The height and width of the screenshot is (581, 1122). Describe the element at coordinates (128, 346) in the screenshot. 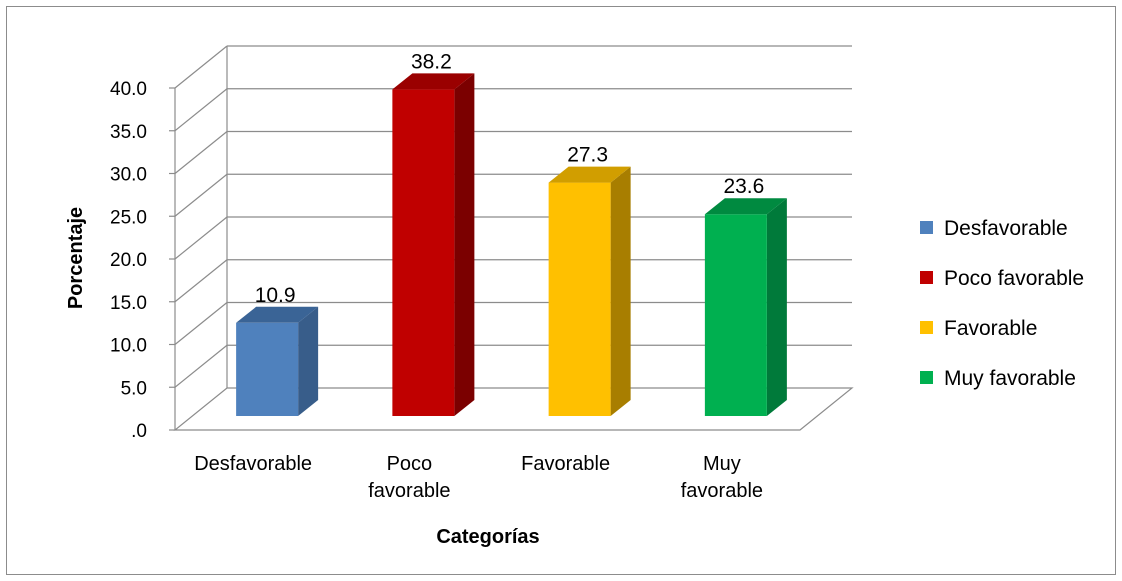

I see `y-tick-label: 10.0` at that location.